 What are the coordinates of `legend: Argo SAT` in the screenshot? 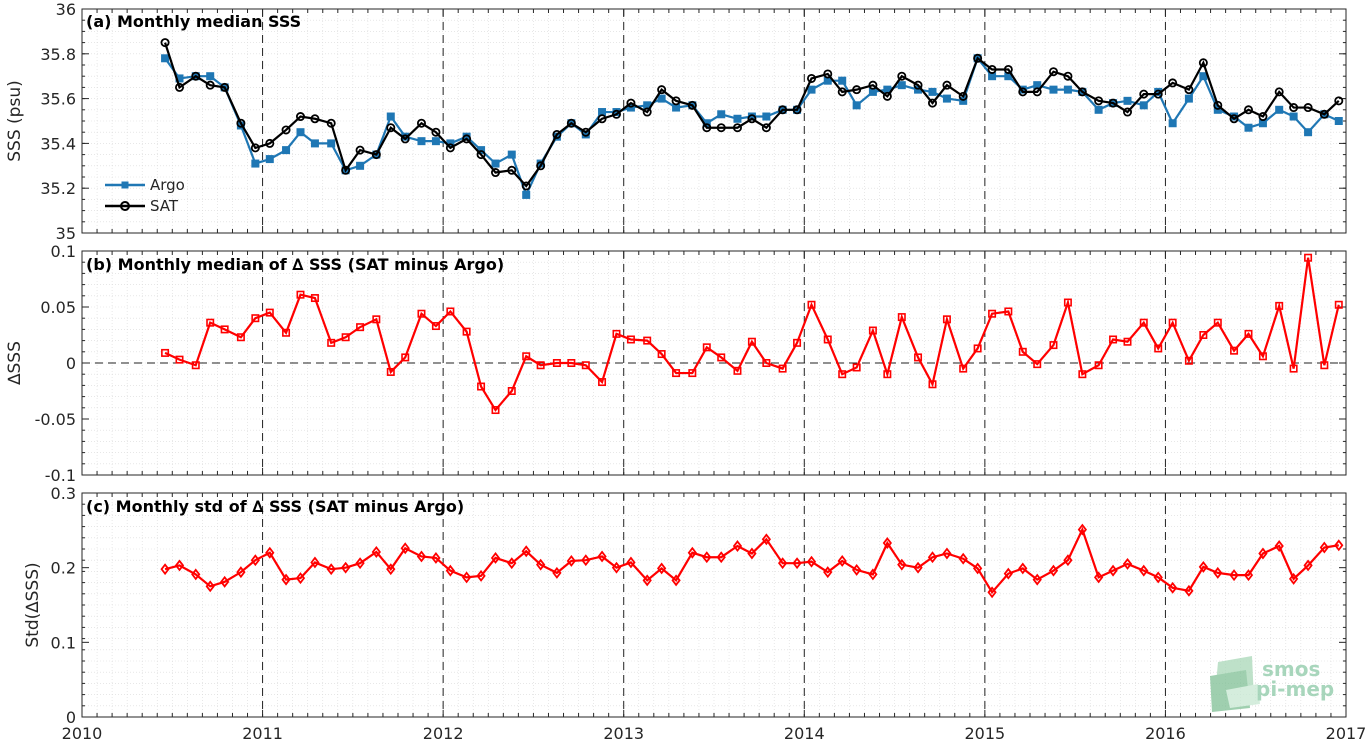 It's located at (145, 195).